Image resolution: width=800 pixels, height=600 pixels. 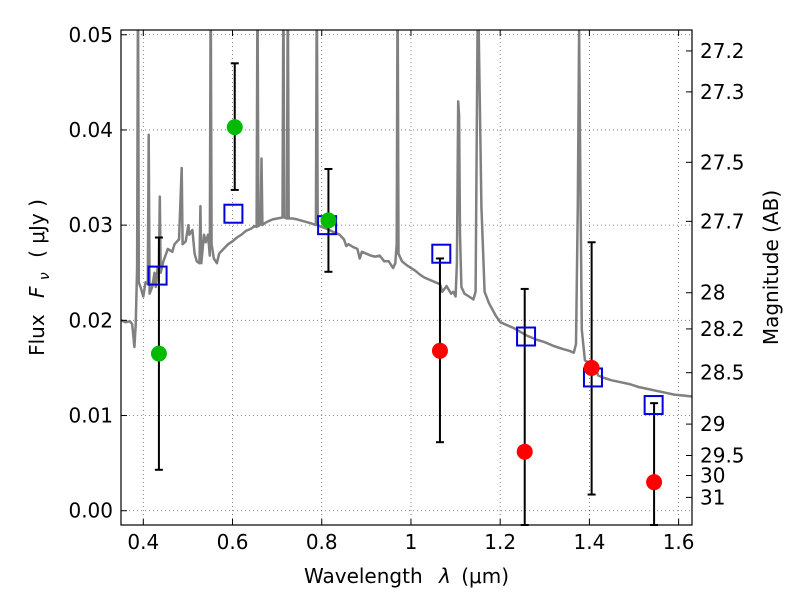 What do you see at coordinates (233, 542) in the screenshot?
I see `x-tick-label: 0.6` at bounding box center [233, 542].